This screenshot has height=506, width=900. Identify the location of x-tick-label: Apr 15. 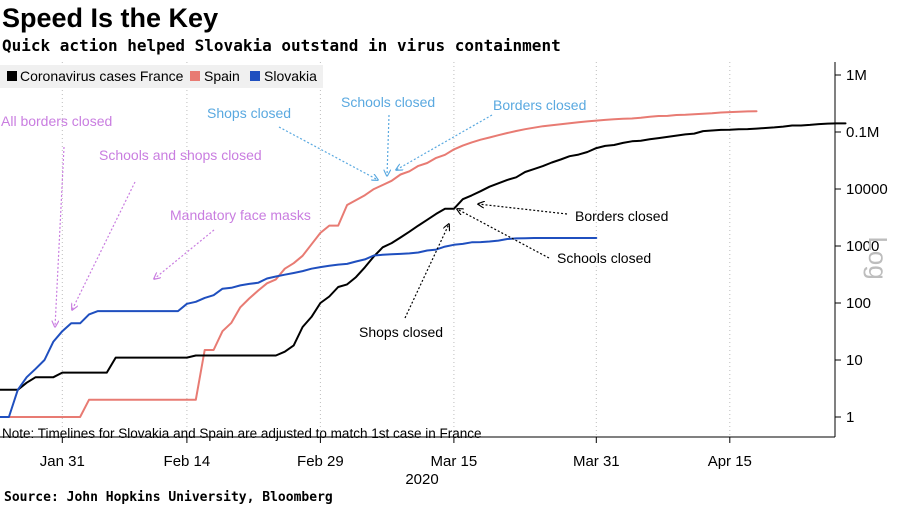
(730, 461).